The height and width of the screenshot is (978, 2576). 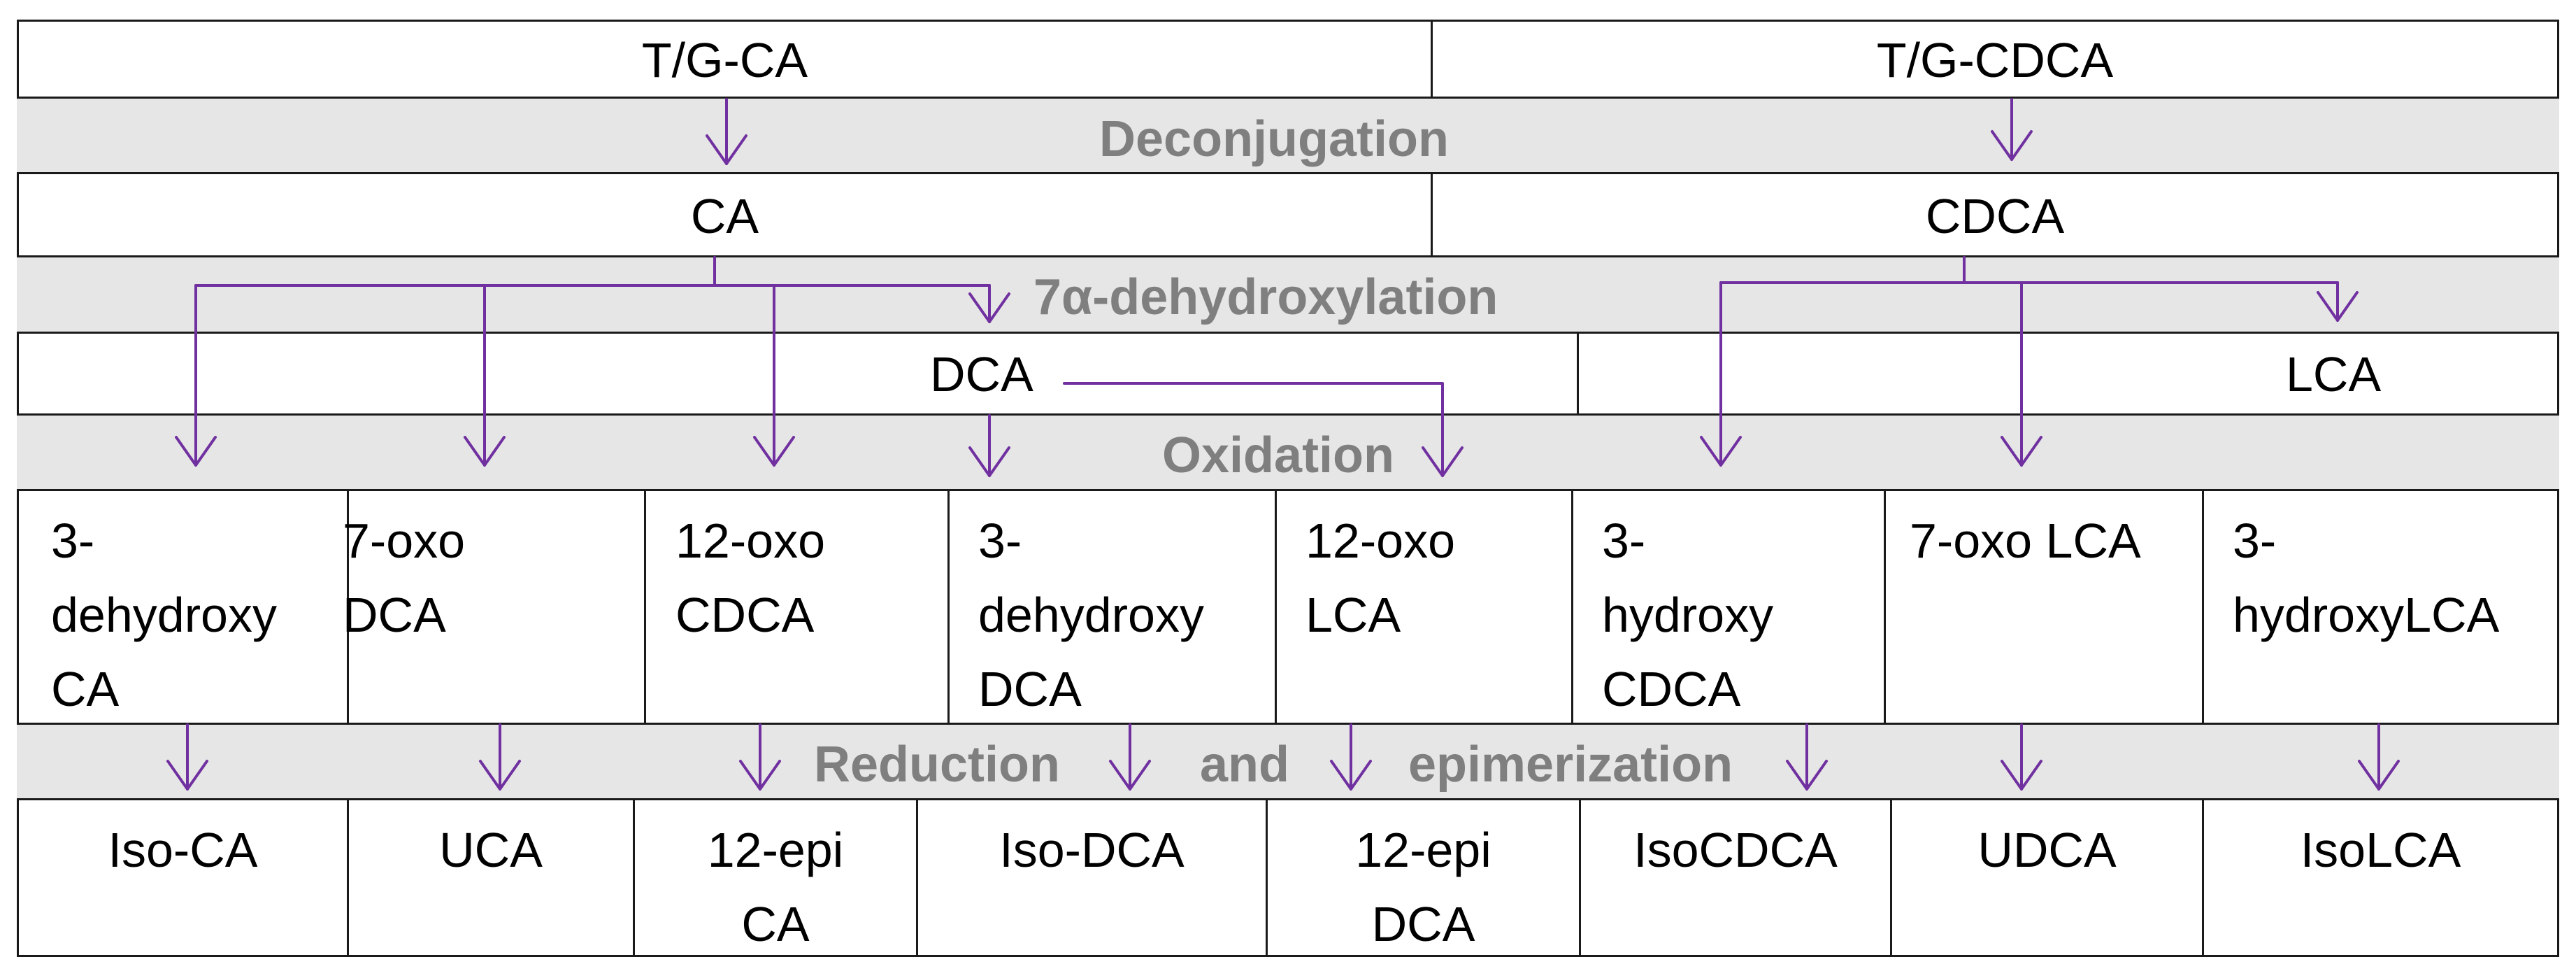 What do you see at coordinates (1423, 887) in the screenshot?
I see `product-12-epi-dca: 12-epi DCA` at bounding box center [1423, 887].